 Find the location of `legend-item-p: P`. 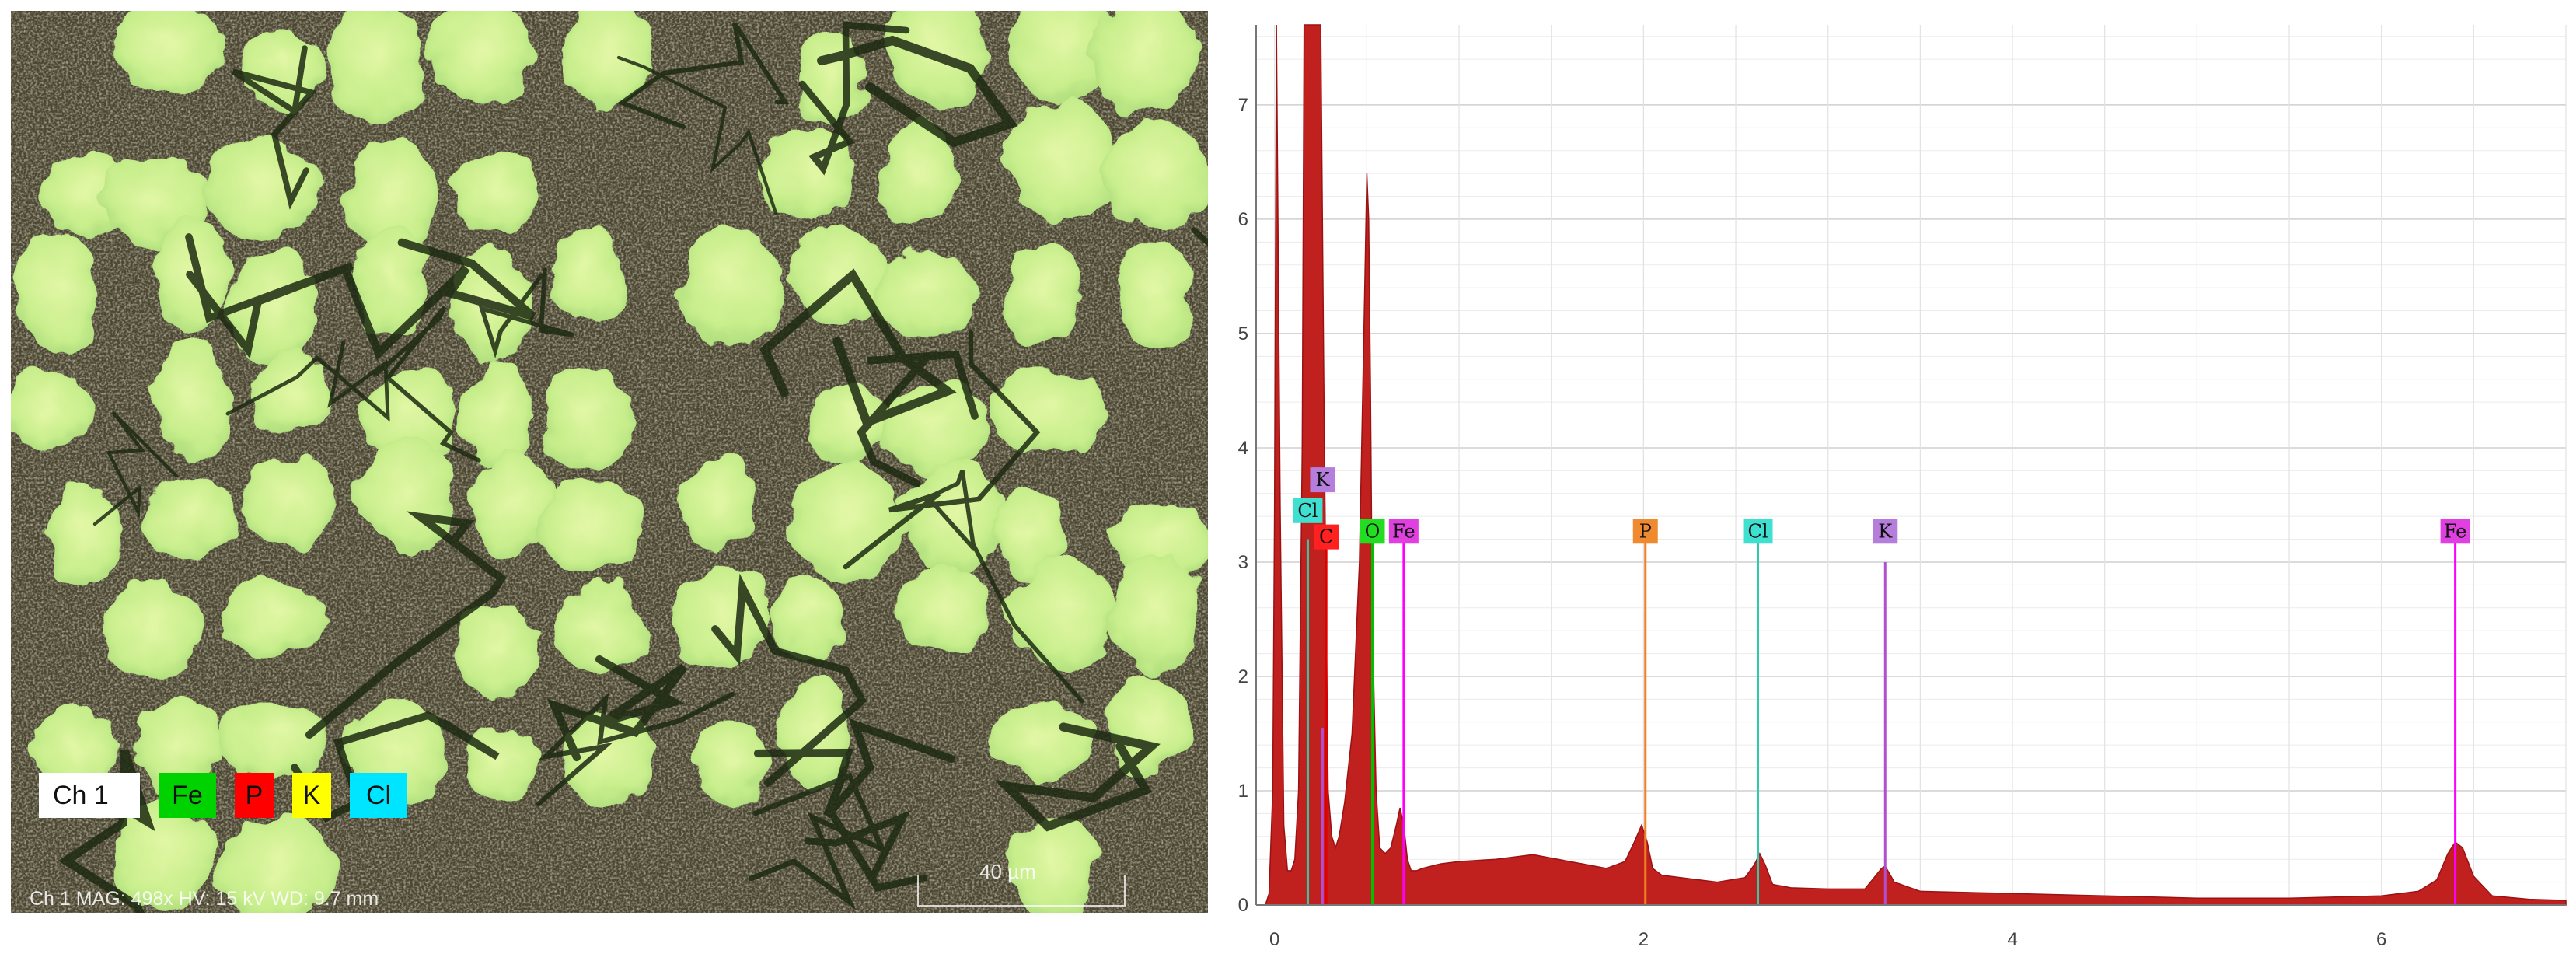

legend-item-p: P is located at coordinates (255, 795).